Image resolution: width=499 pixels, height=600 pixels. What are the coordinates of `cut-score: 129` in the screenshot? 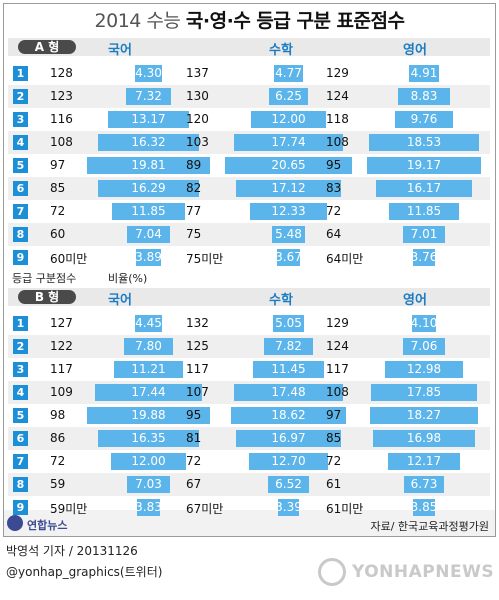 It's located at (337, 73).